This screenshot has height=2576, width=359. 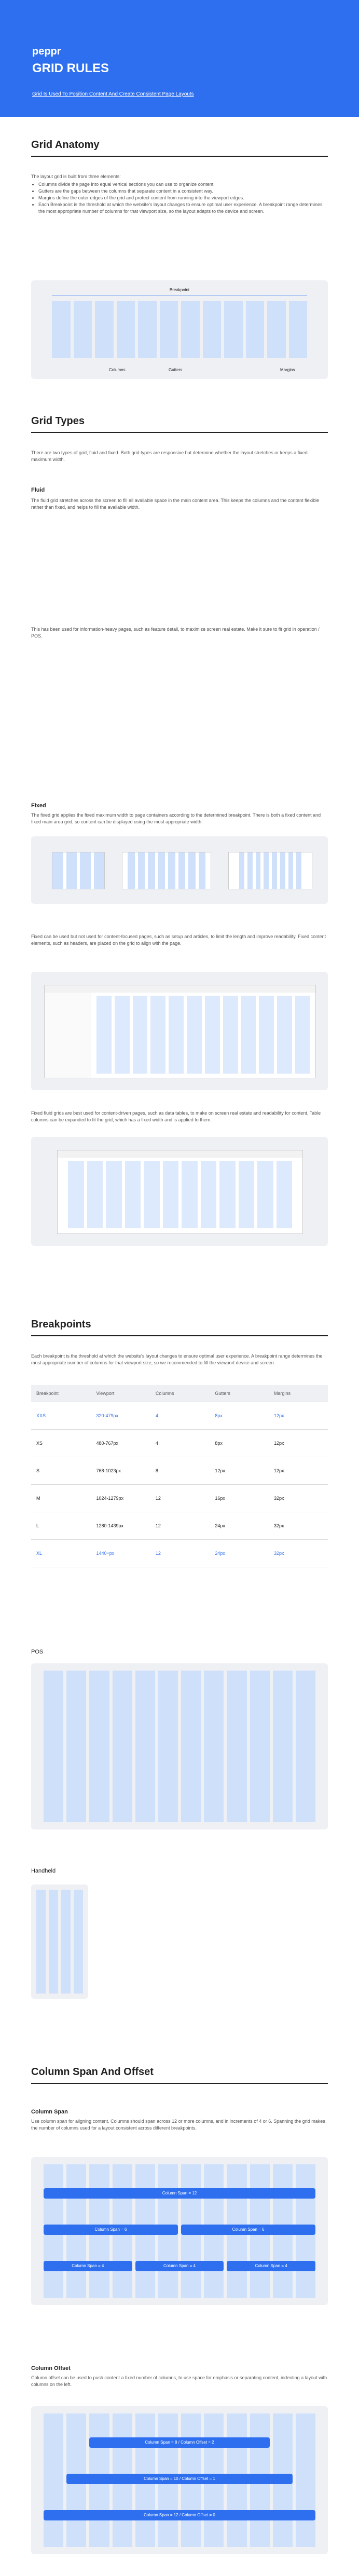 What do you see at coordinates (61, 1553) in the screenshot?
I see `cell: XL` at bounding box center [61, 1553].